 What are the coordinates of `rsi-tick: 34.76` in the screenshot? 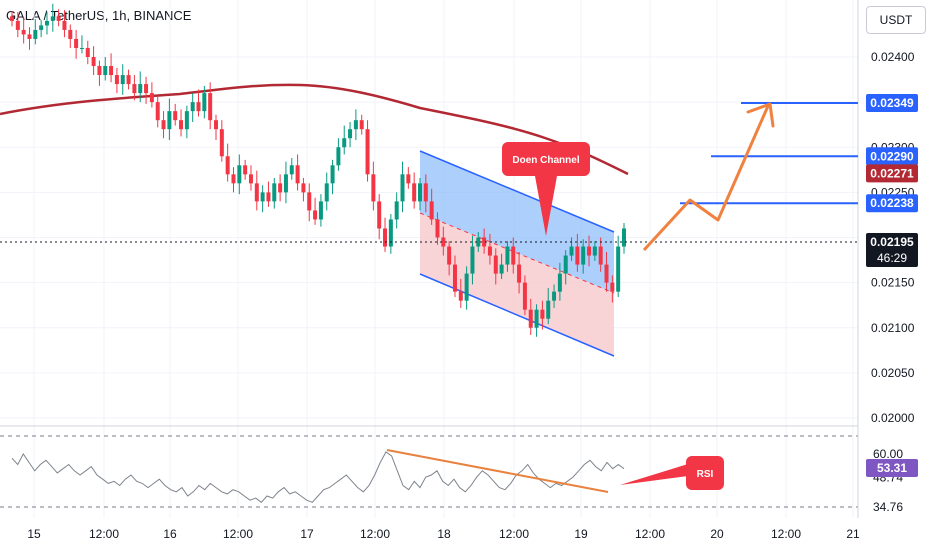 It's located at (888, 507).